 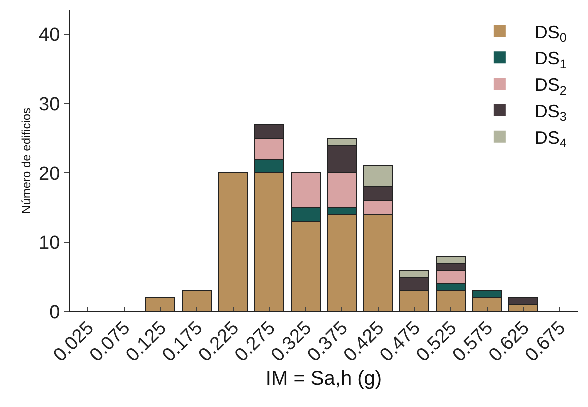 I want to click on y-tick-label: 20, so click(x=49, y=174).